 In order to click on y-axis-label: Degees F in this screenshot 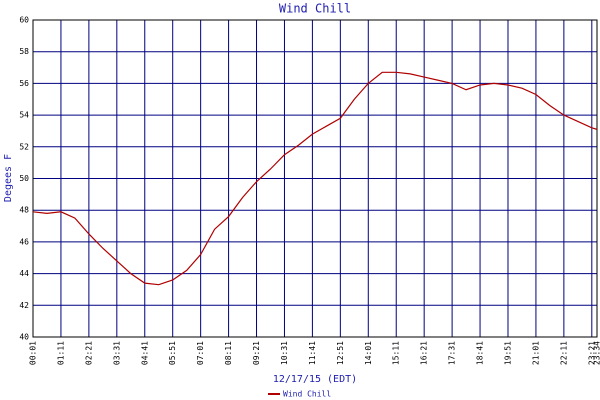, I will do `click(8, 178)`.